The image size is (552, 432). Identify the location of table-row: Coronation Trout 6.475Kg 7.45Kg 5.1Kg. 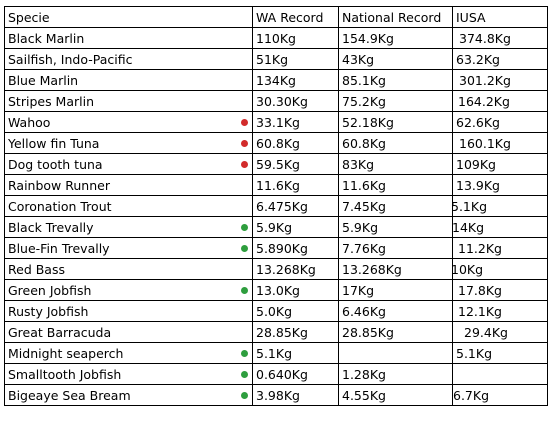
(276, 206).